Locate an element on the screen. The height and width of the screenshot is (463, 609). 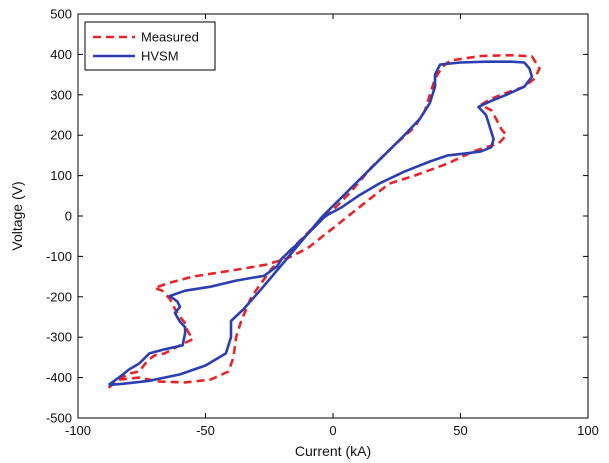
x-tick-label: 50 is located at coordinates (460, 430).